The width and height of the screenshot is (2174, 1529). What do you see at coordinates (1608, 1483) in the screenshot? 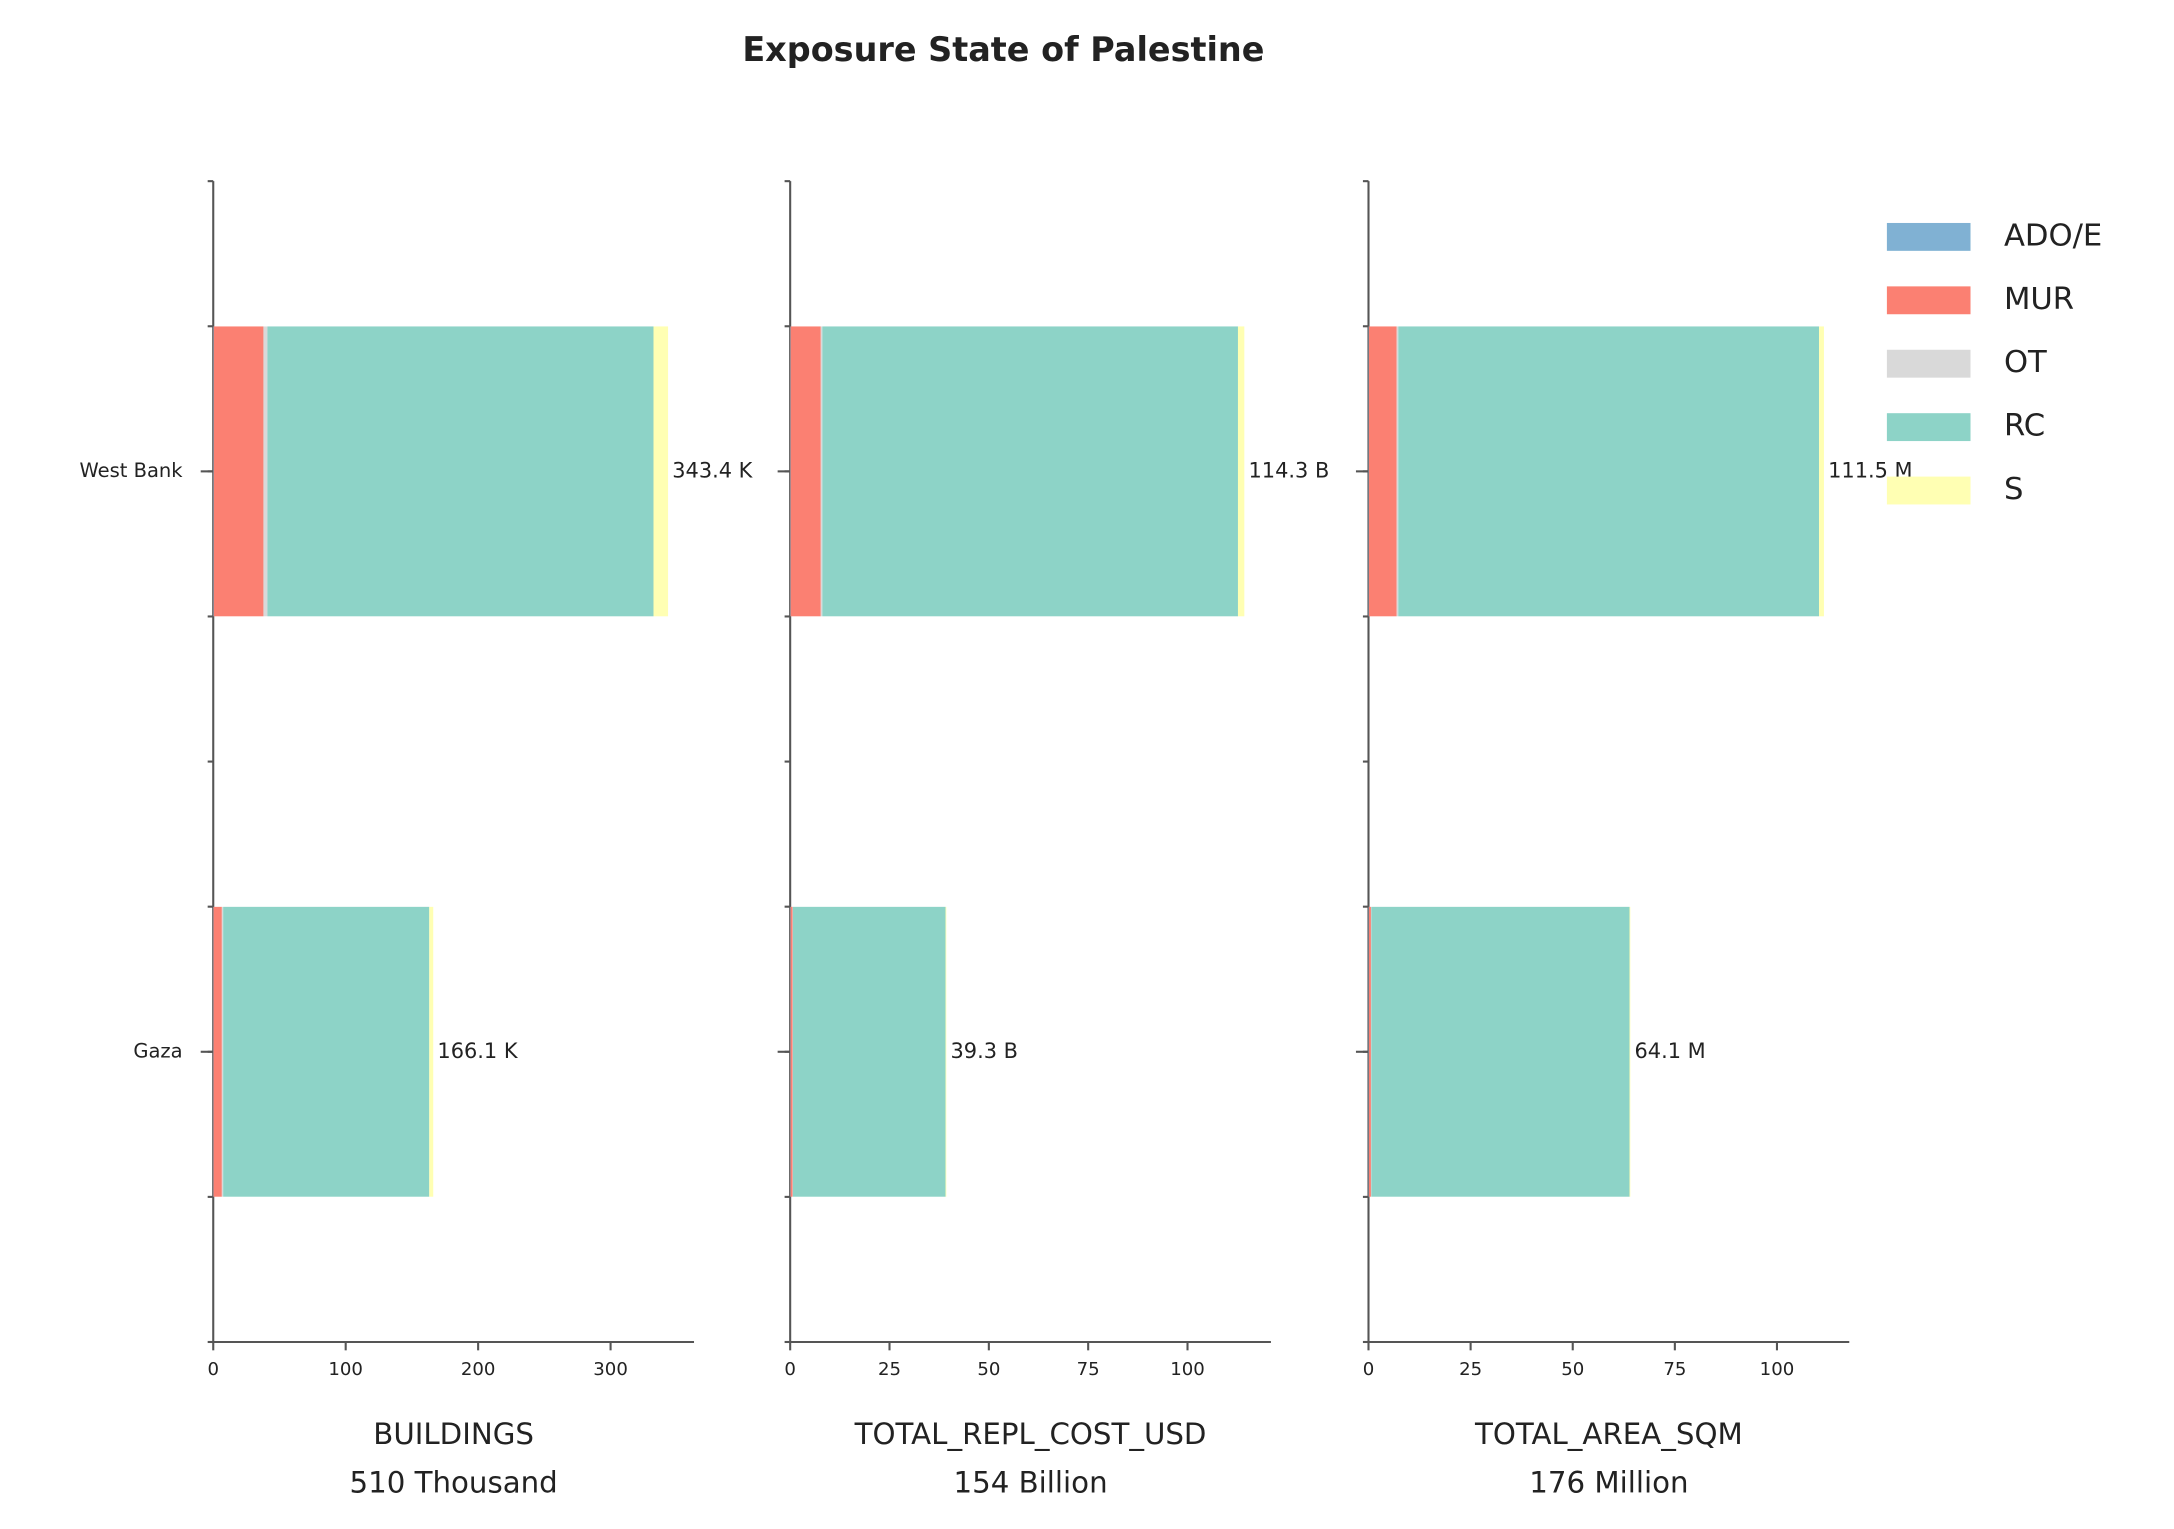
I see `x-axis-sublabel: 176 Million` at bounding box center [1608, 1483].